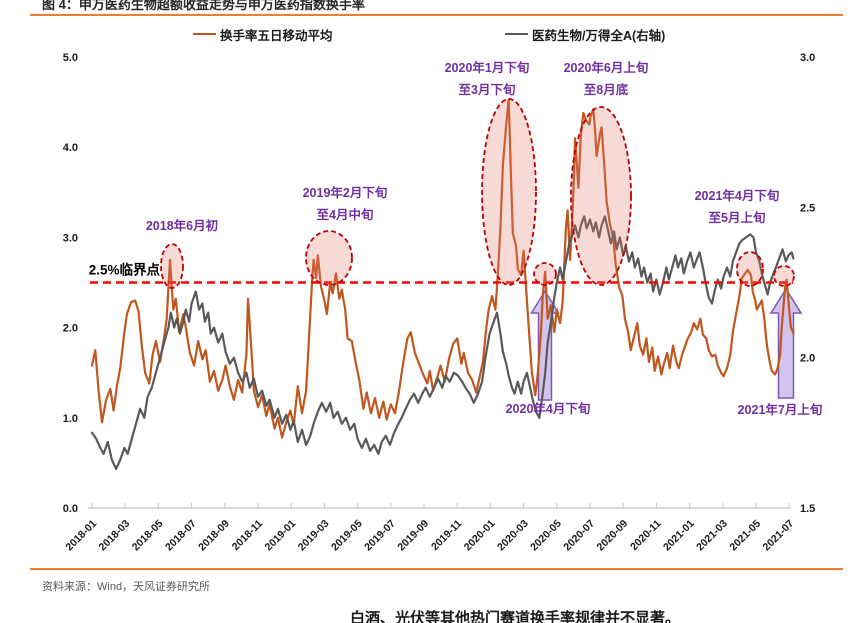 The height and width of the screenshot is (623, 861). I want to click on y-right-tick-label: 2.0, so click(807, 359).